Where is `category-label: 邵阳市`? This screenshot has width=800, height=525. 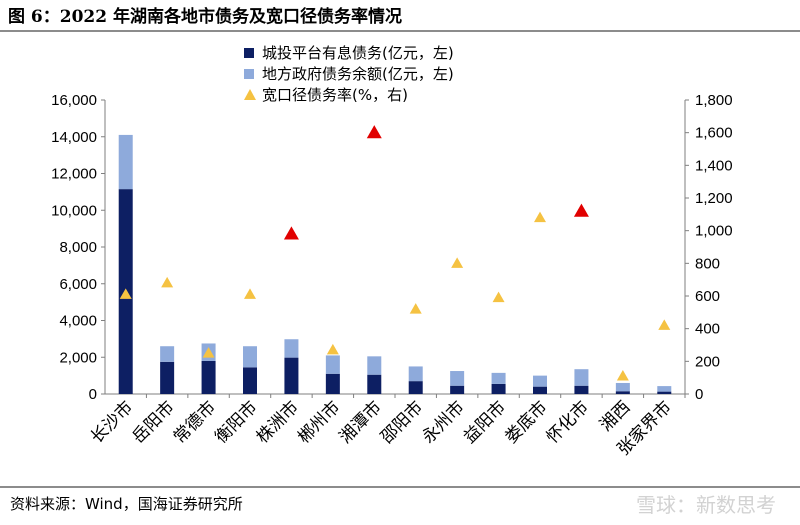 category-label: 邵阳市 is located at coordinates (402, 422).